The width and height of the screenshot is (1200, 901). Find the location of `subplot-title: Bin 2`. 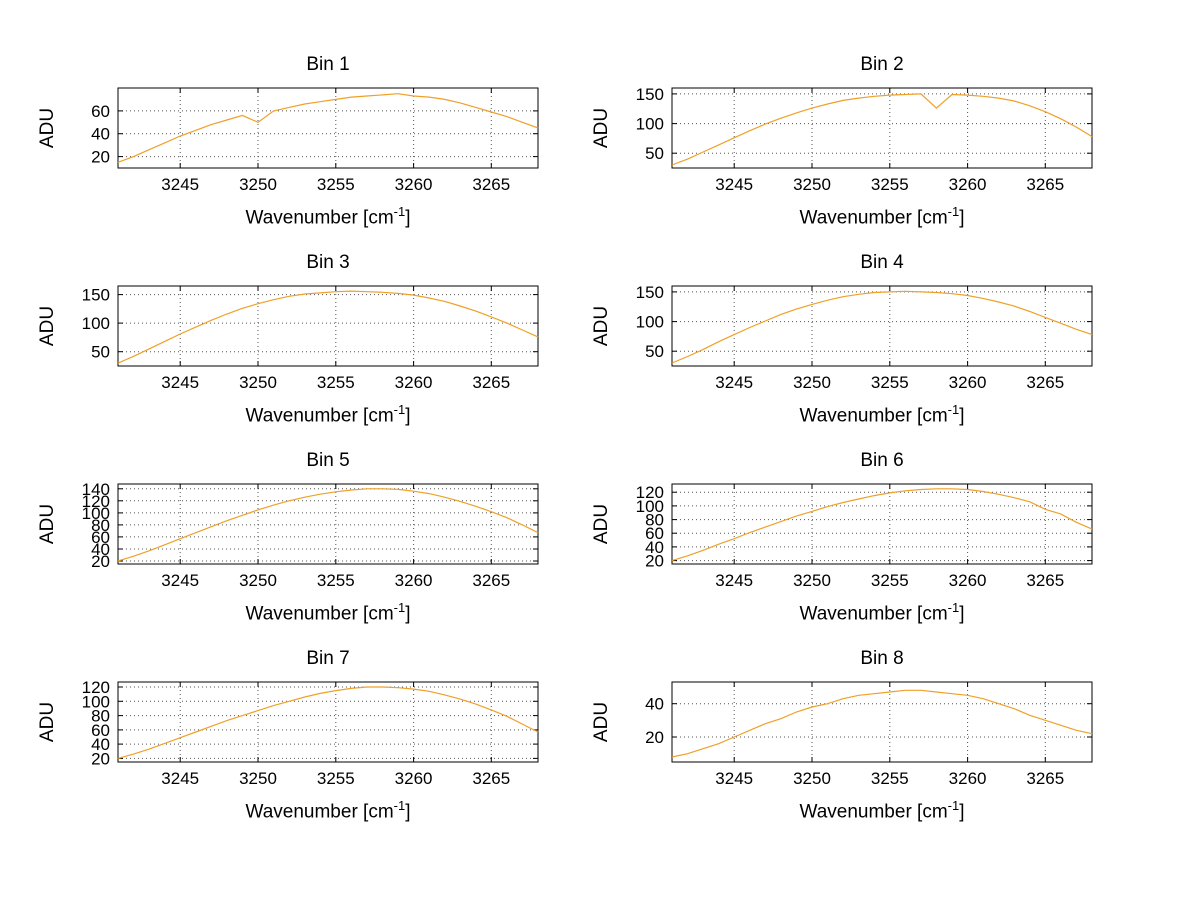

subplot-title: Bin 2 is located at coordinates (882, 64).